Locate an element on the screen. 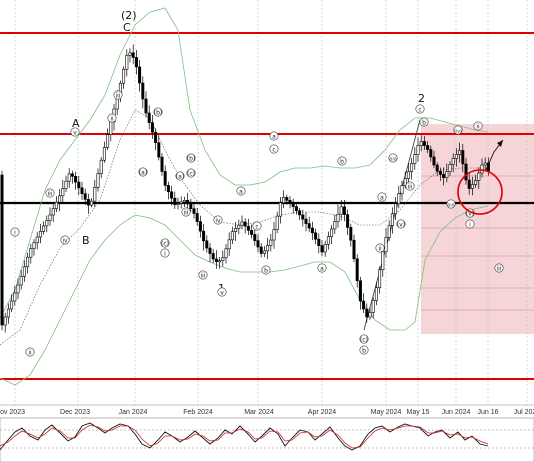 This screenshot has width=534, height=462. wave-label-A: A is located at coordinates (76, 123).